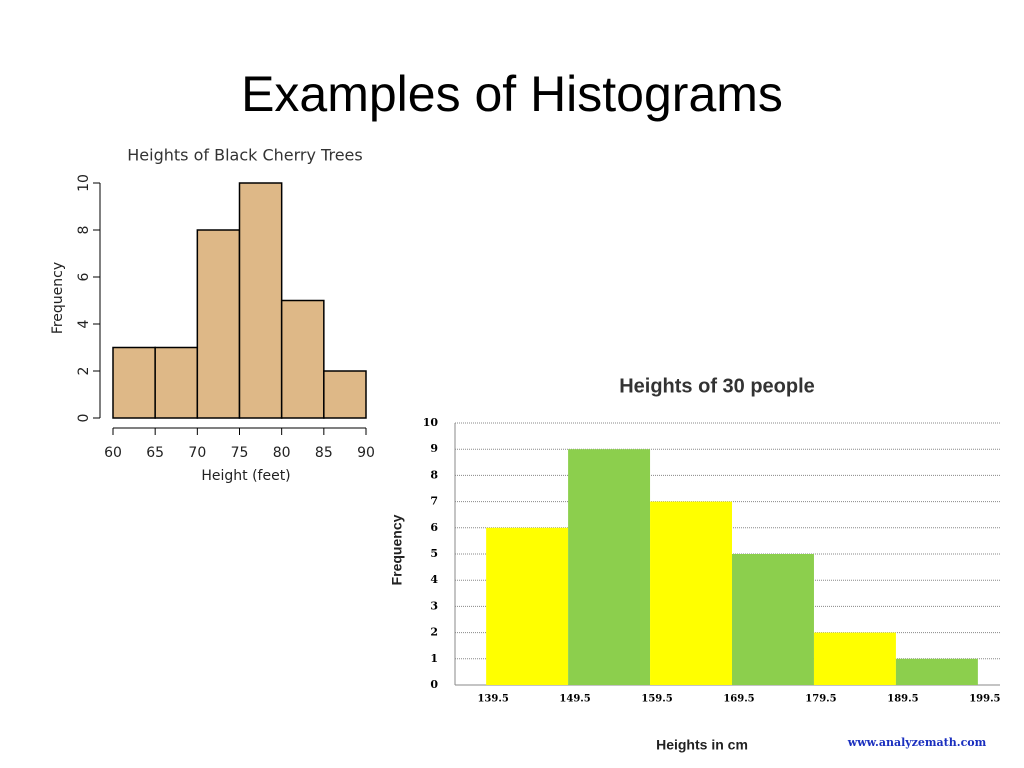 Image resolution: width=1024 pixels, height=768 pixels. What do you see at coordinates (155, 453) in the screenshot?
I see `x-tick-label: 65` at bounding box center [155, 453].